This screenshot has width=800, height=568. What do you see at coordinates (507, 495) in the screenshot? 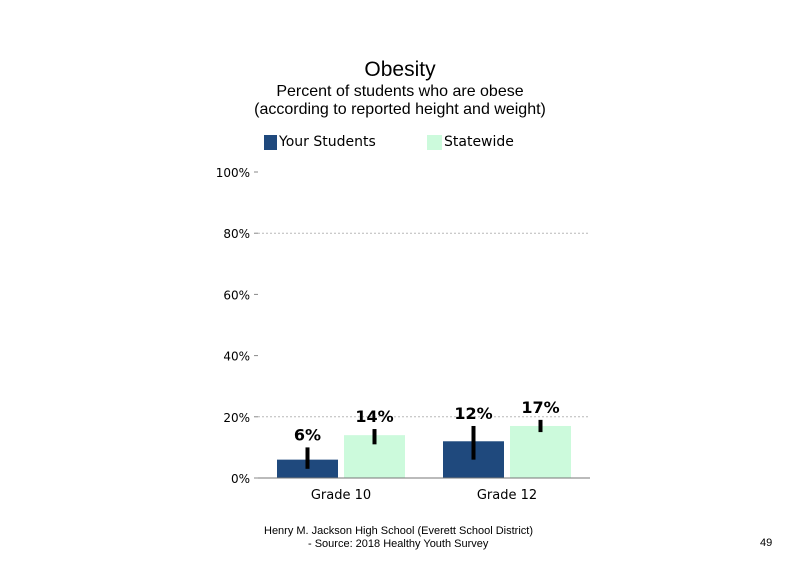
I see `x-tick-label: Grade 12` at bounding box center [507, 495].